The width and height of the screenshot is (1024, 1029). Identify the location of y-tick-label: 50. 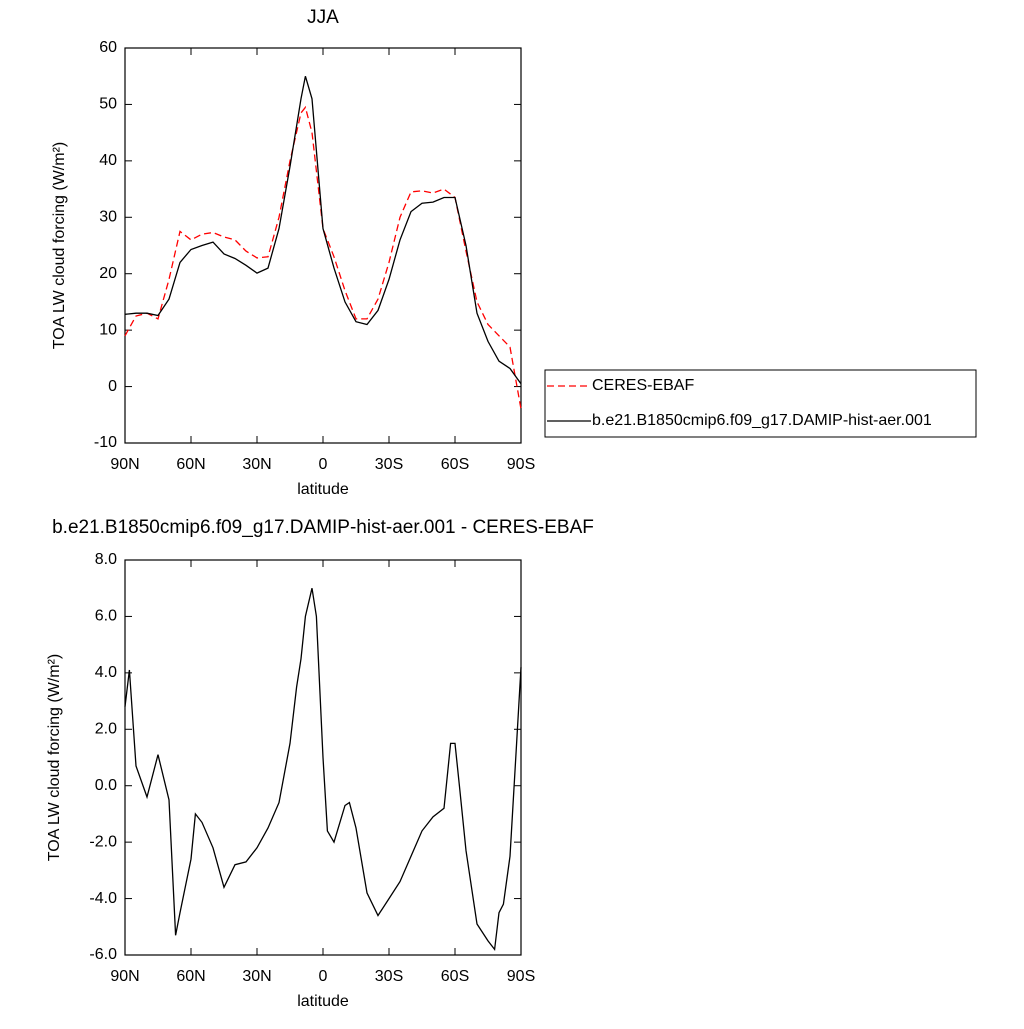
(108, 104).